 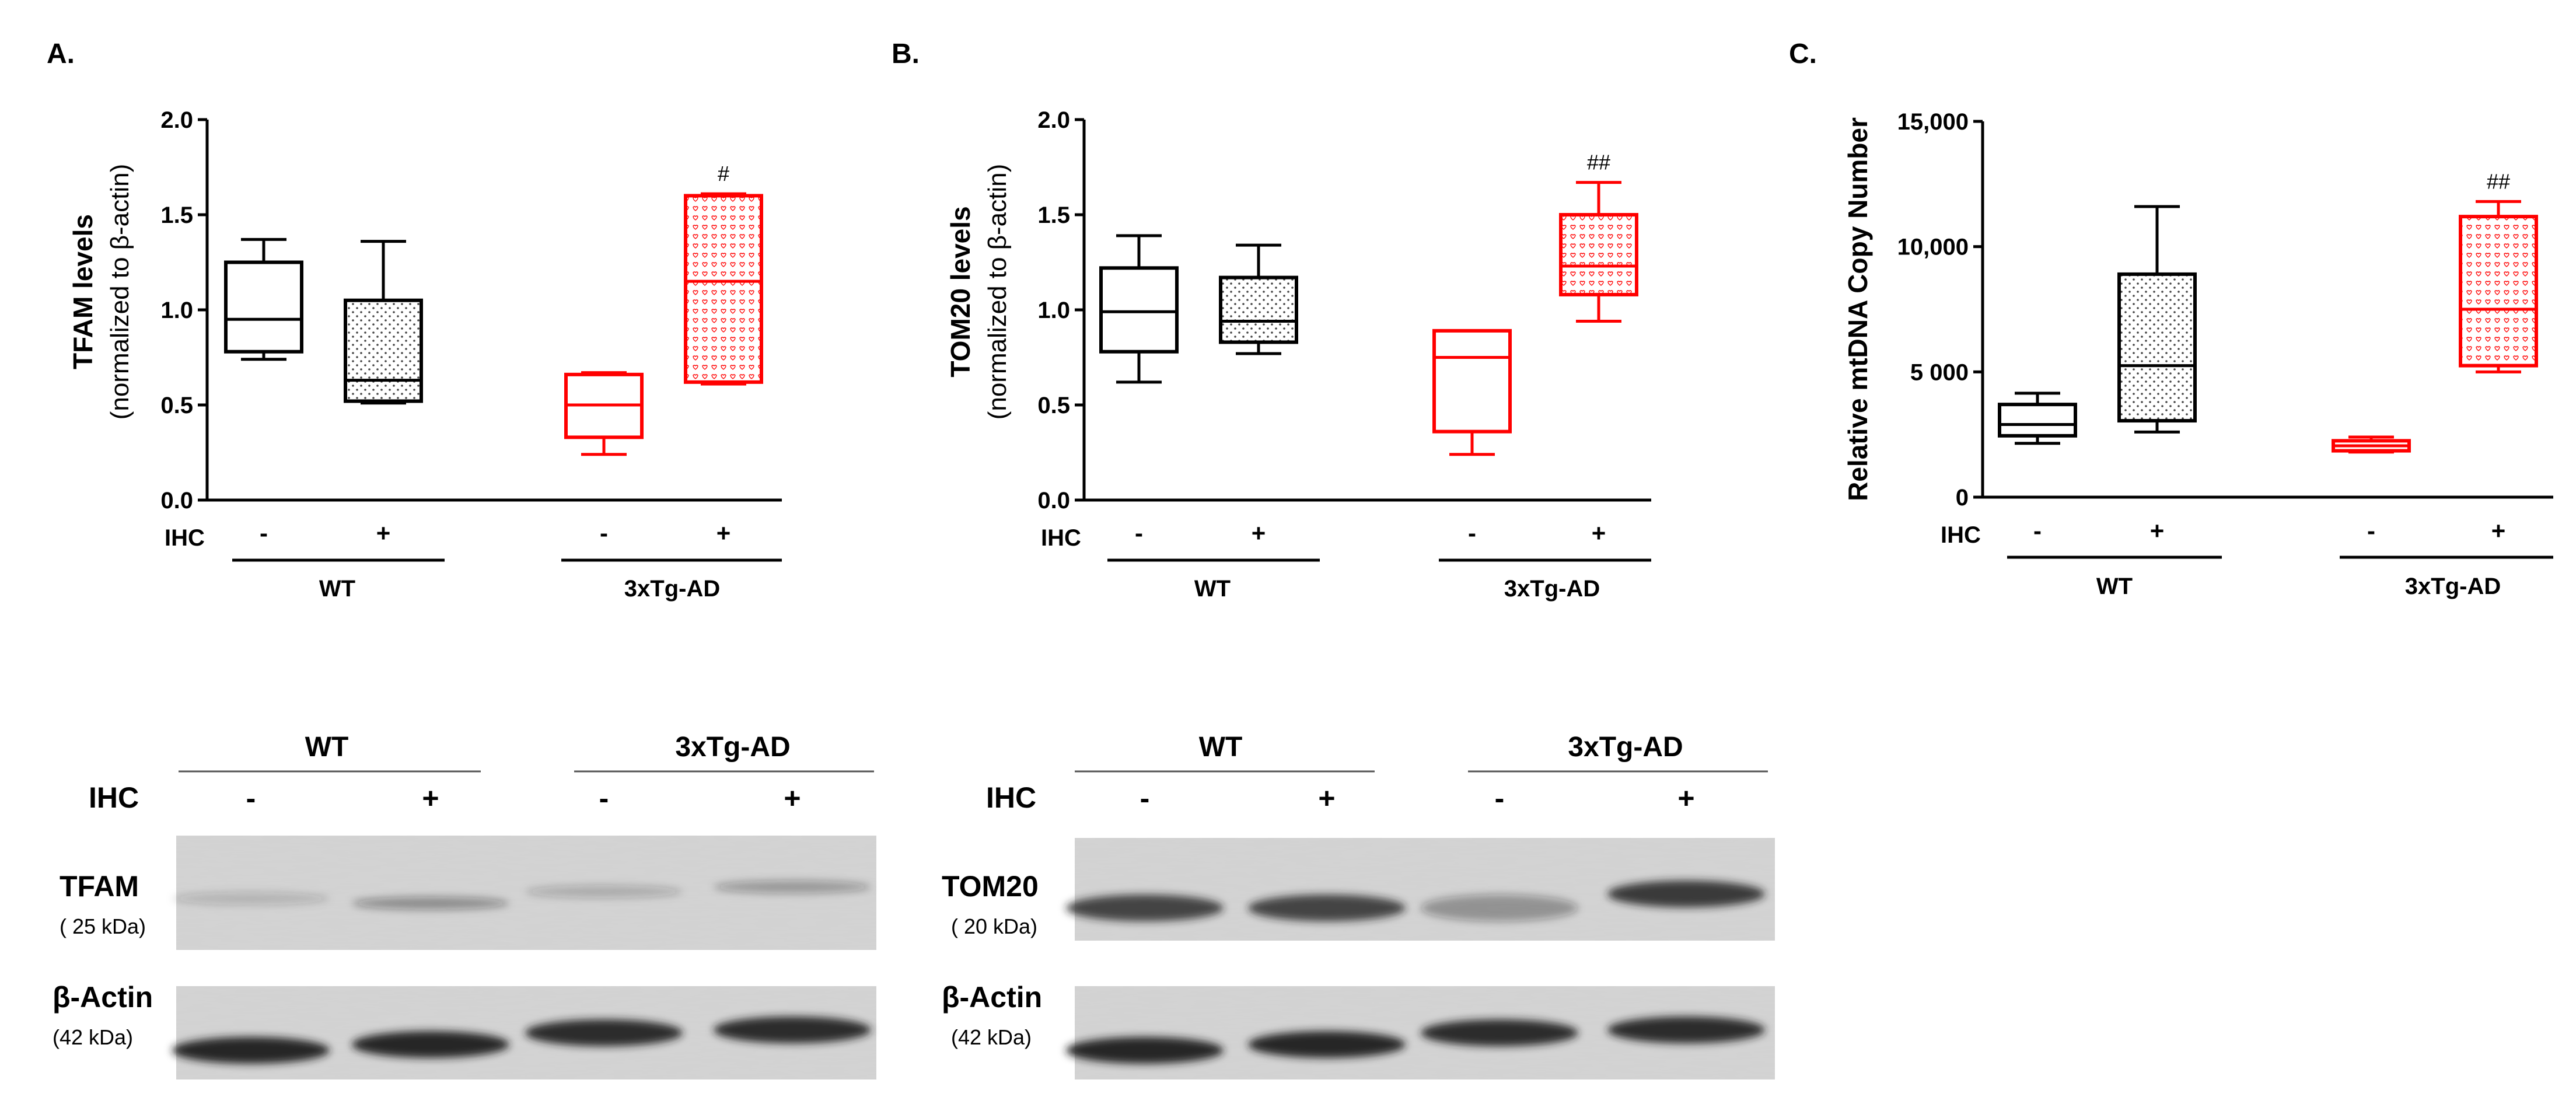 What do you see at coordinates (994, 926) in the screenshot?
I see `blot-row-sublabel: ( 20 kDa)` at bounding box center [994, 926].